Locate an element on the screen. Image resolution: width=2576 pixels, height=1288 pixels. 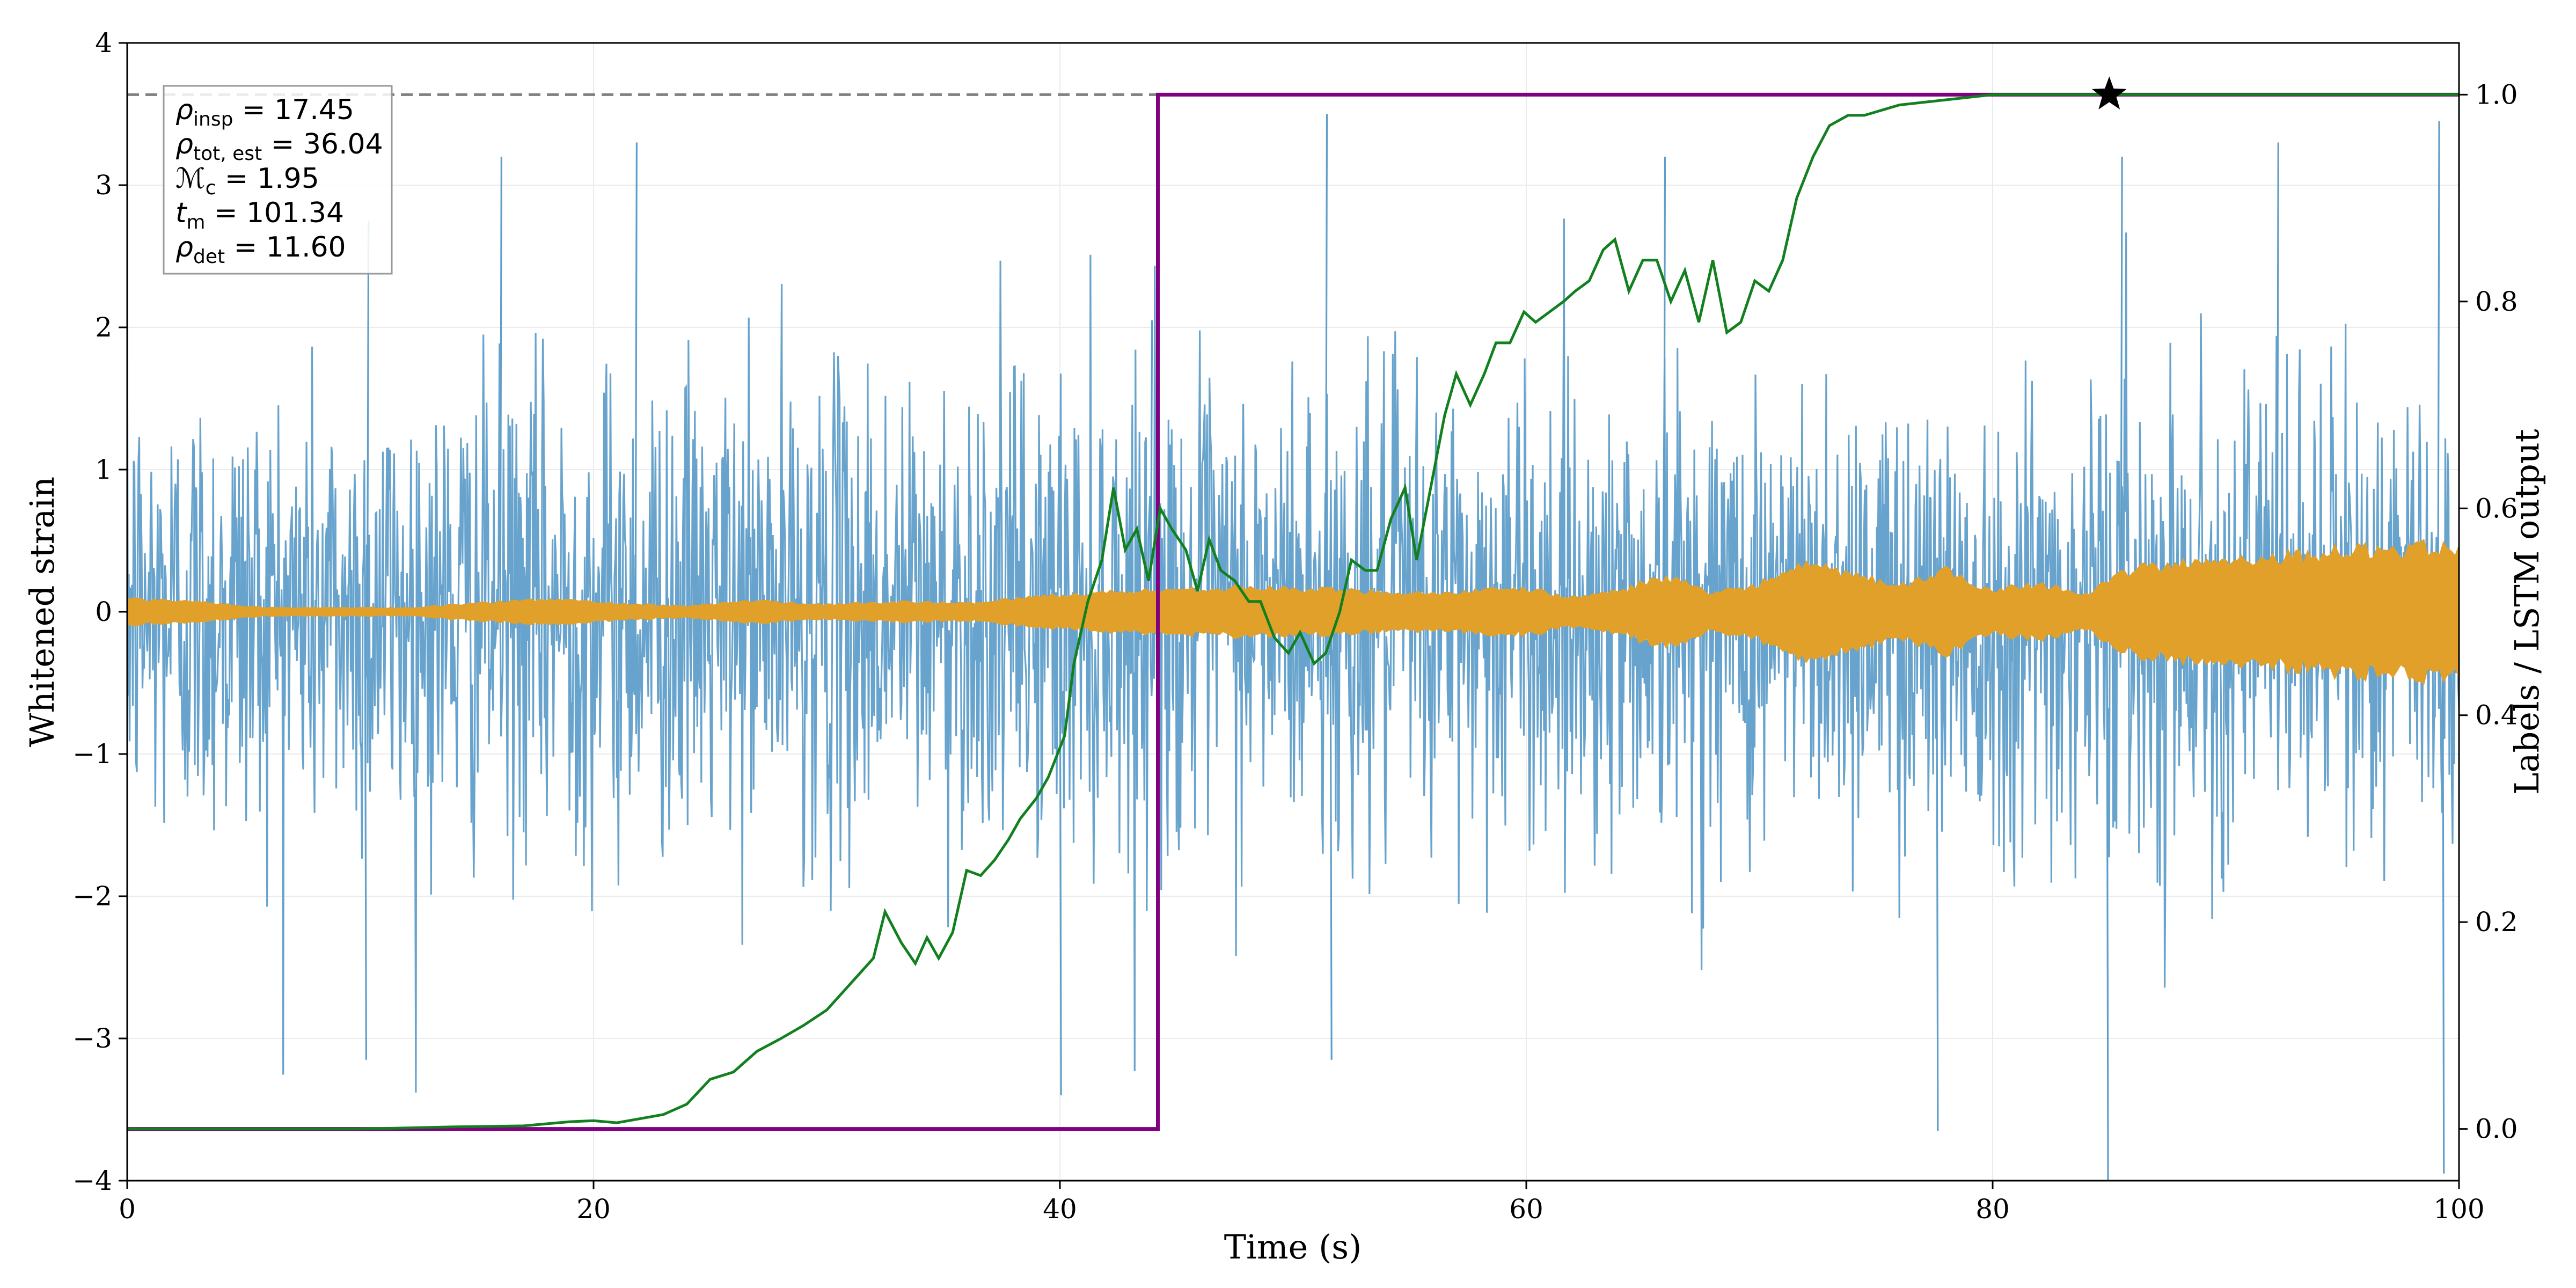
y-left-tick-label: 0 is located at coordinates (103, 611).